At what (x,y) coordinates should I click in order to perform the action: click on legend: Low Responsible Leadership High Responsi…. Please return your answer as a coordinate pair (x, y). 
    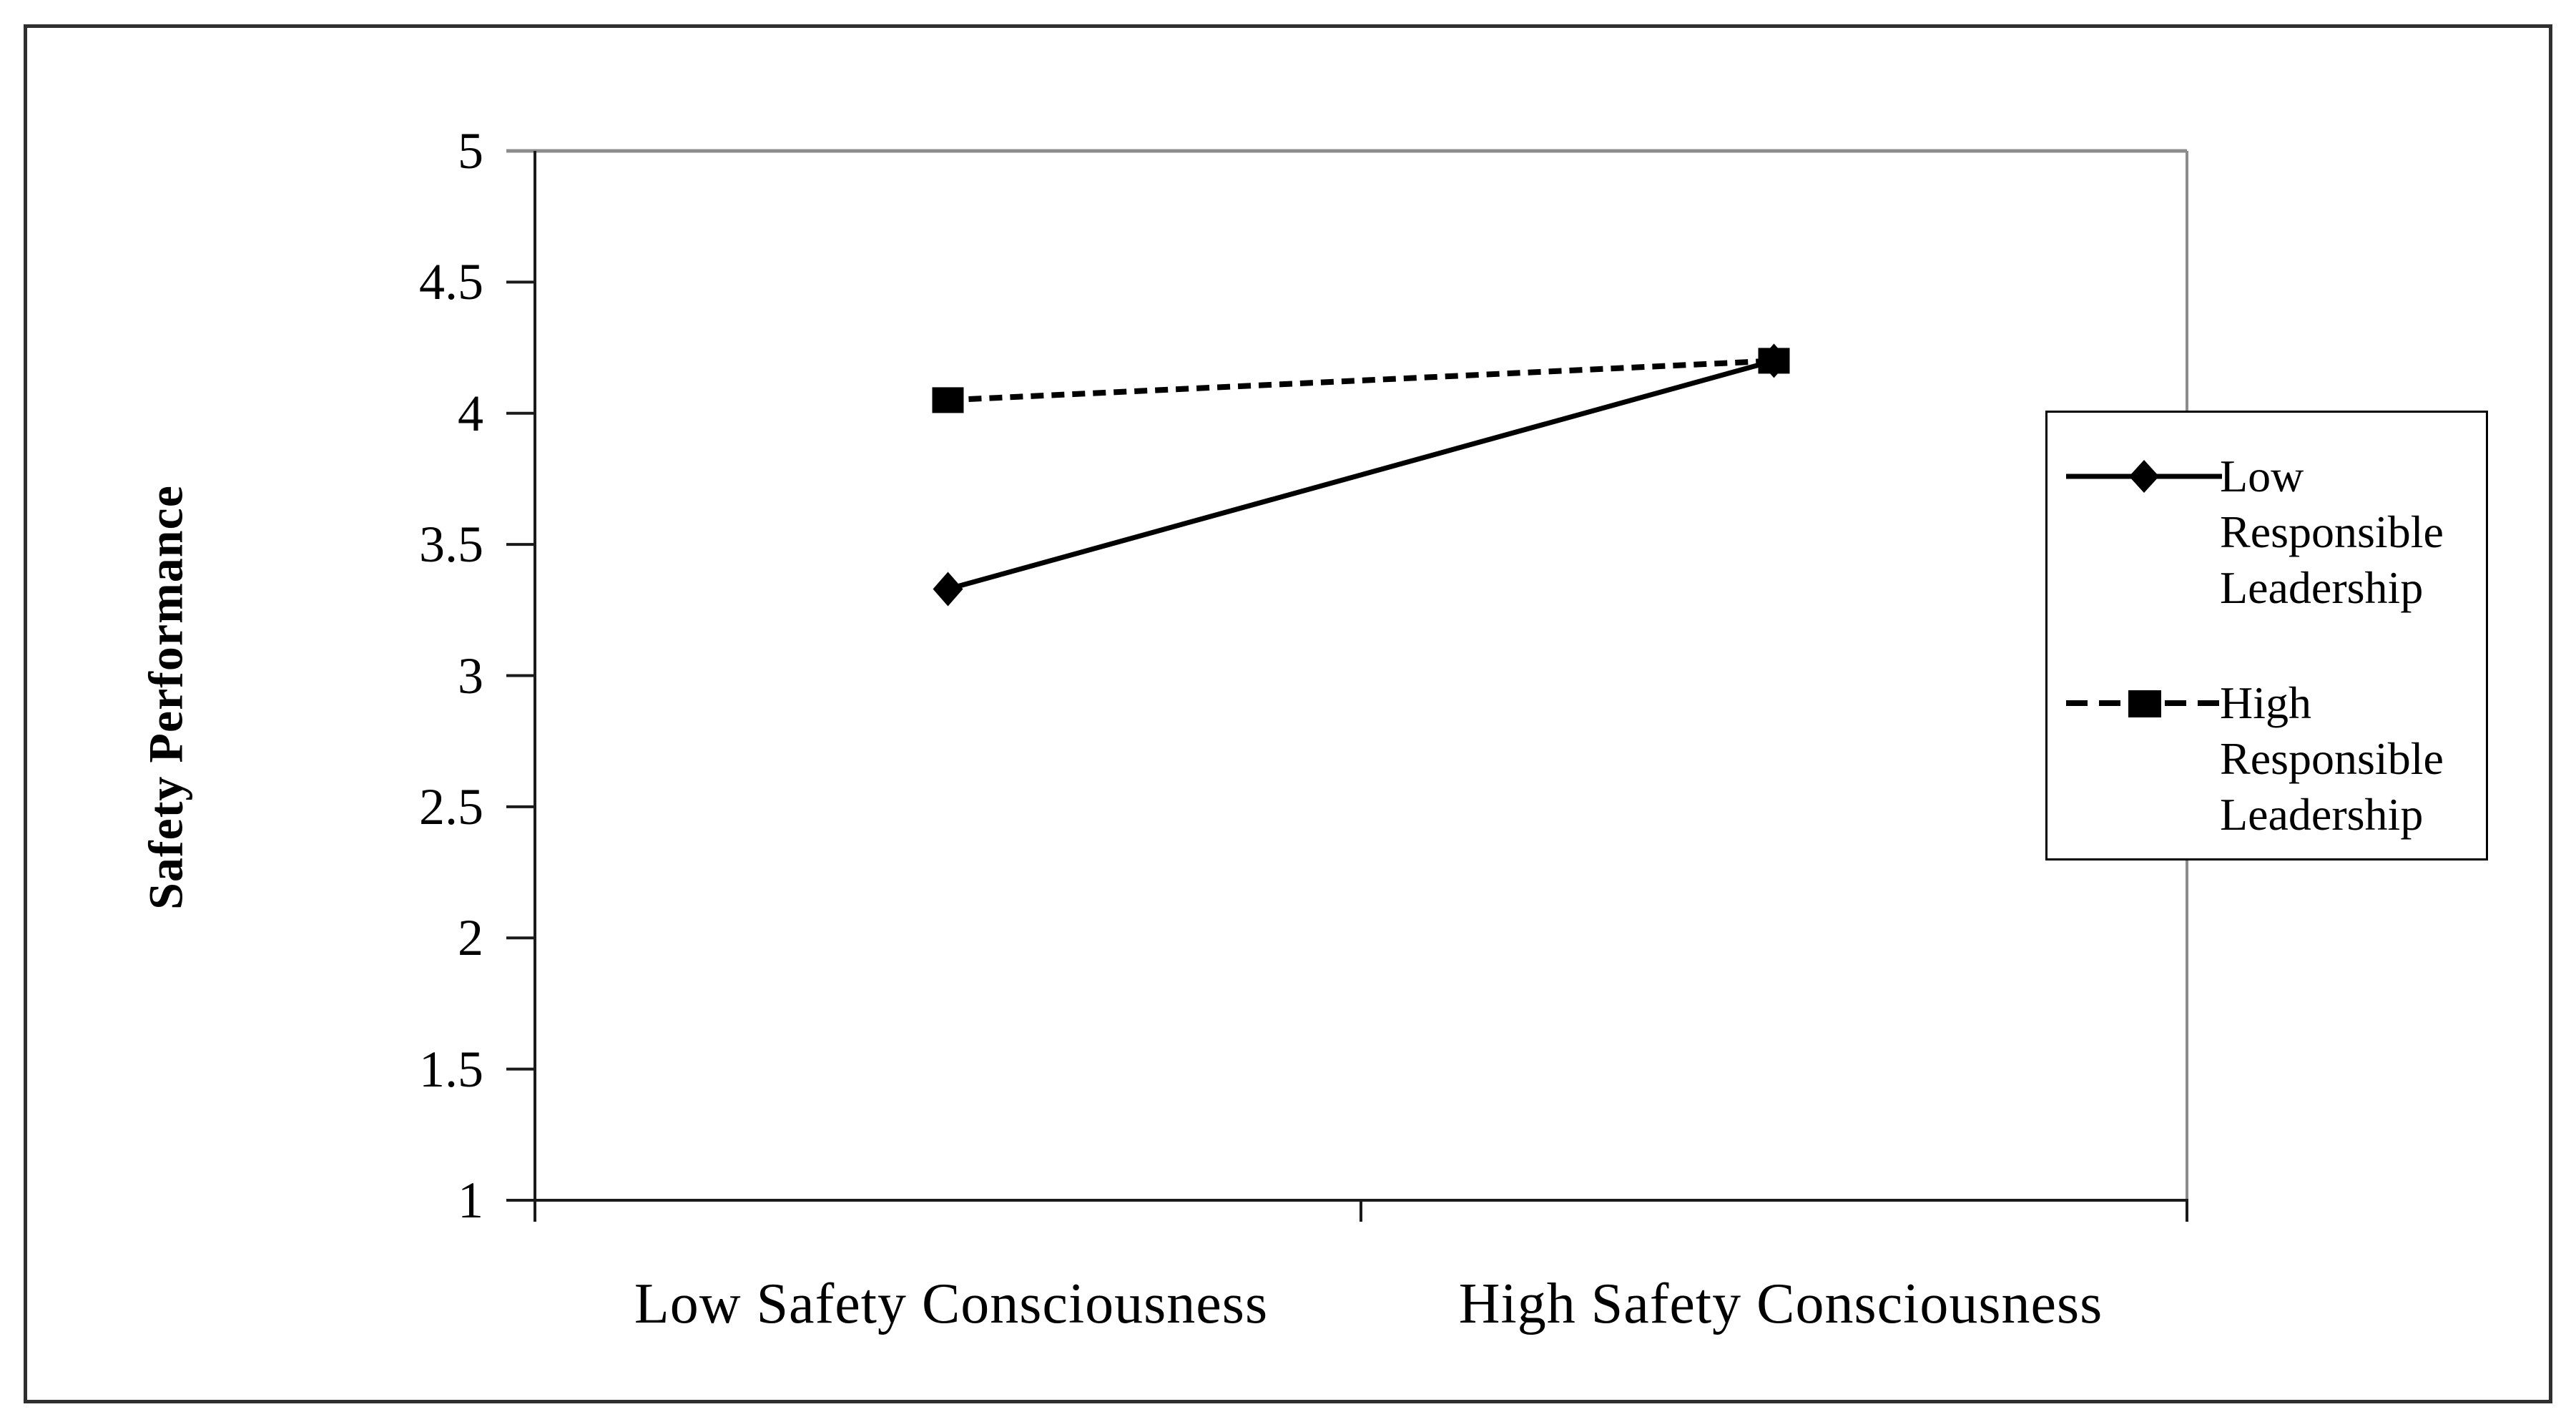
    Looking at the image, I should click on (2267, 635).